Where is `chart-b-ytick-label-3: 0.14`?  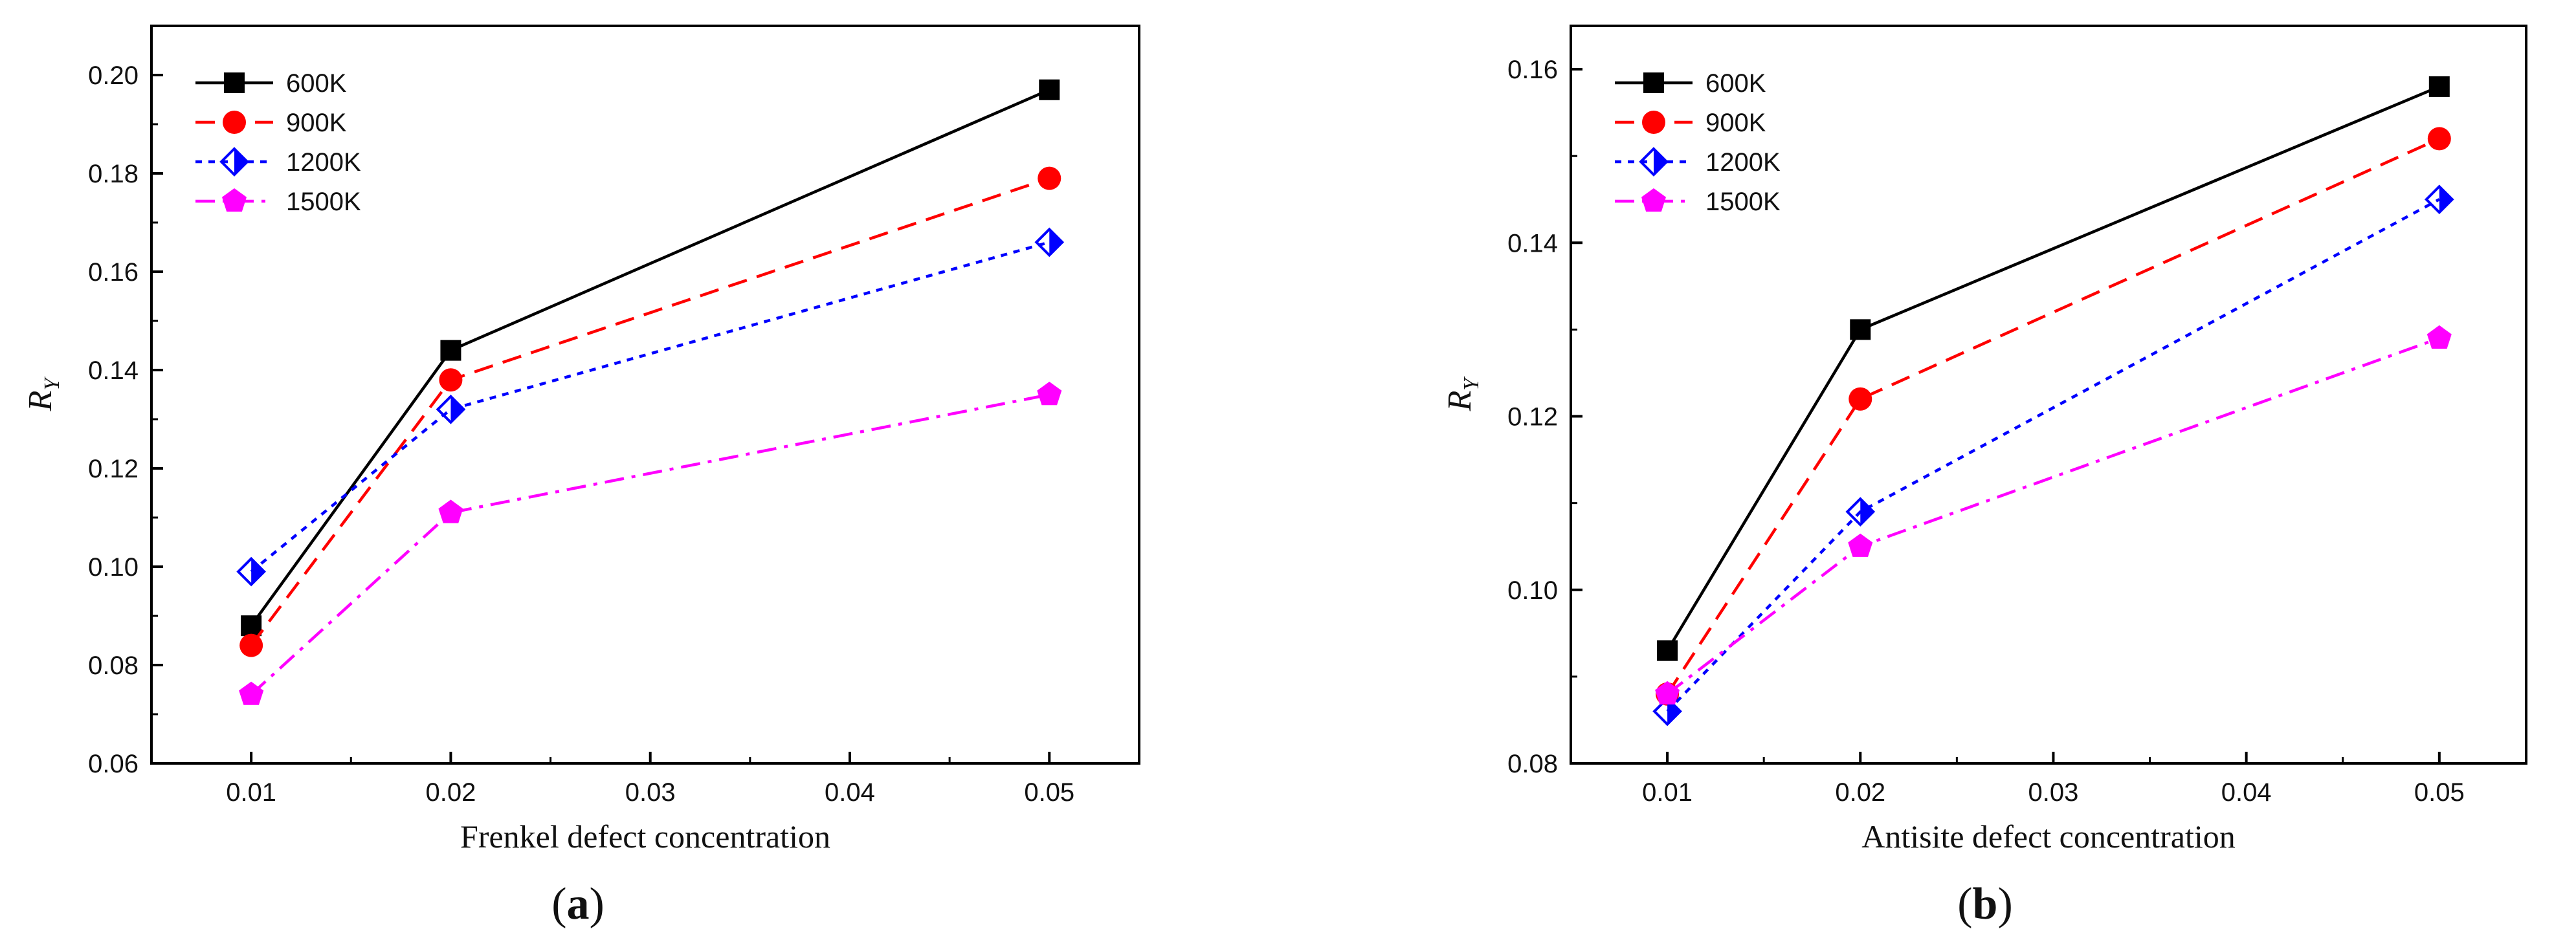 chart-b-ytick-label-3: 0.14 is located at coordinates (1532, 243).